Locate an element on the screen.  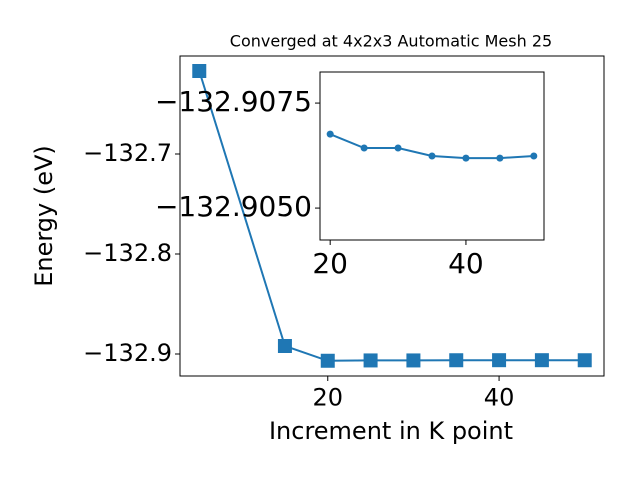
y-tick-label: −132.8 is located at coordinates (127, 253).